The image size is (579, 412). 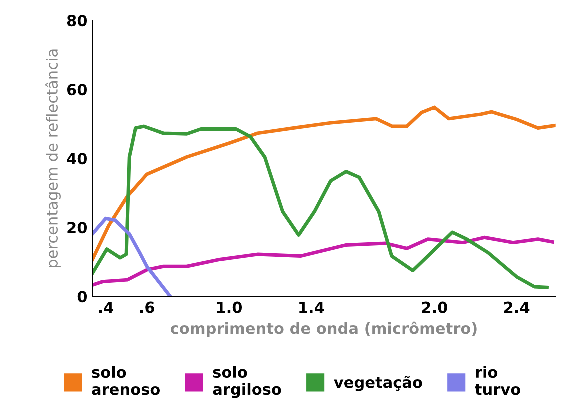 I want to click on y-tick-label: 0, so click(x=83, y=297).